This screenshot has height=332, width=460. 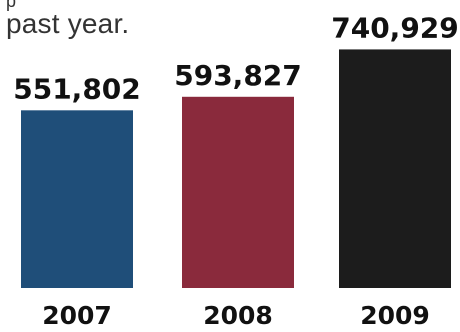 I want to click on year-labels-group: 2007 2008 2009, so click(x=236, y=315).